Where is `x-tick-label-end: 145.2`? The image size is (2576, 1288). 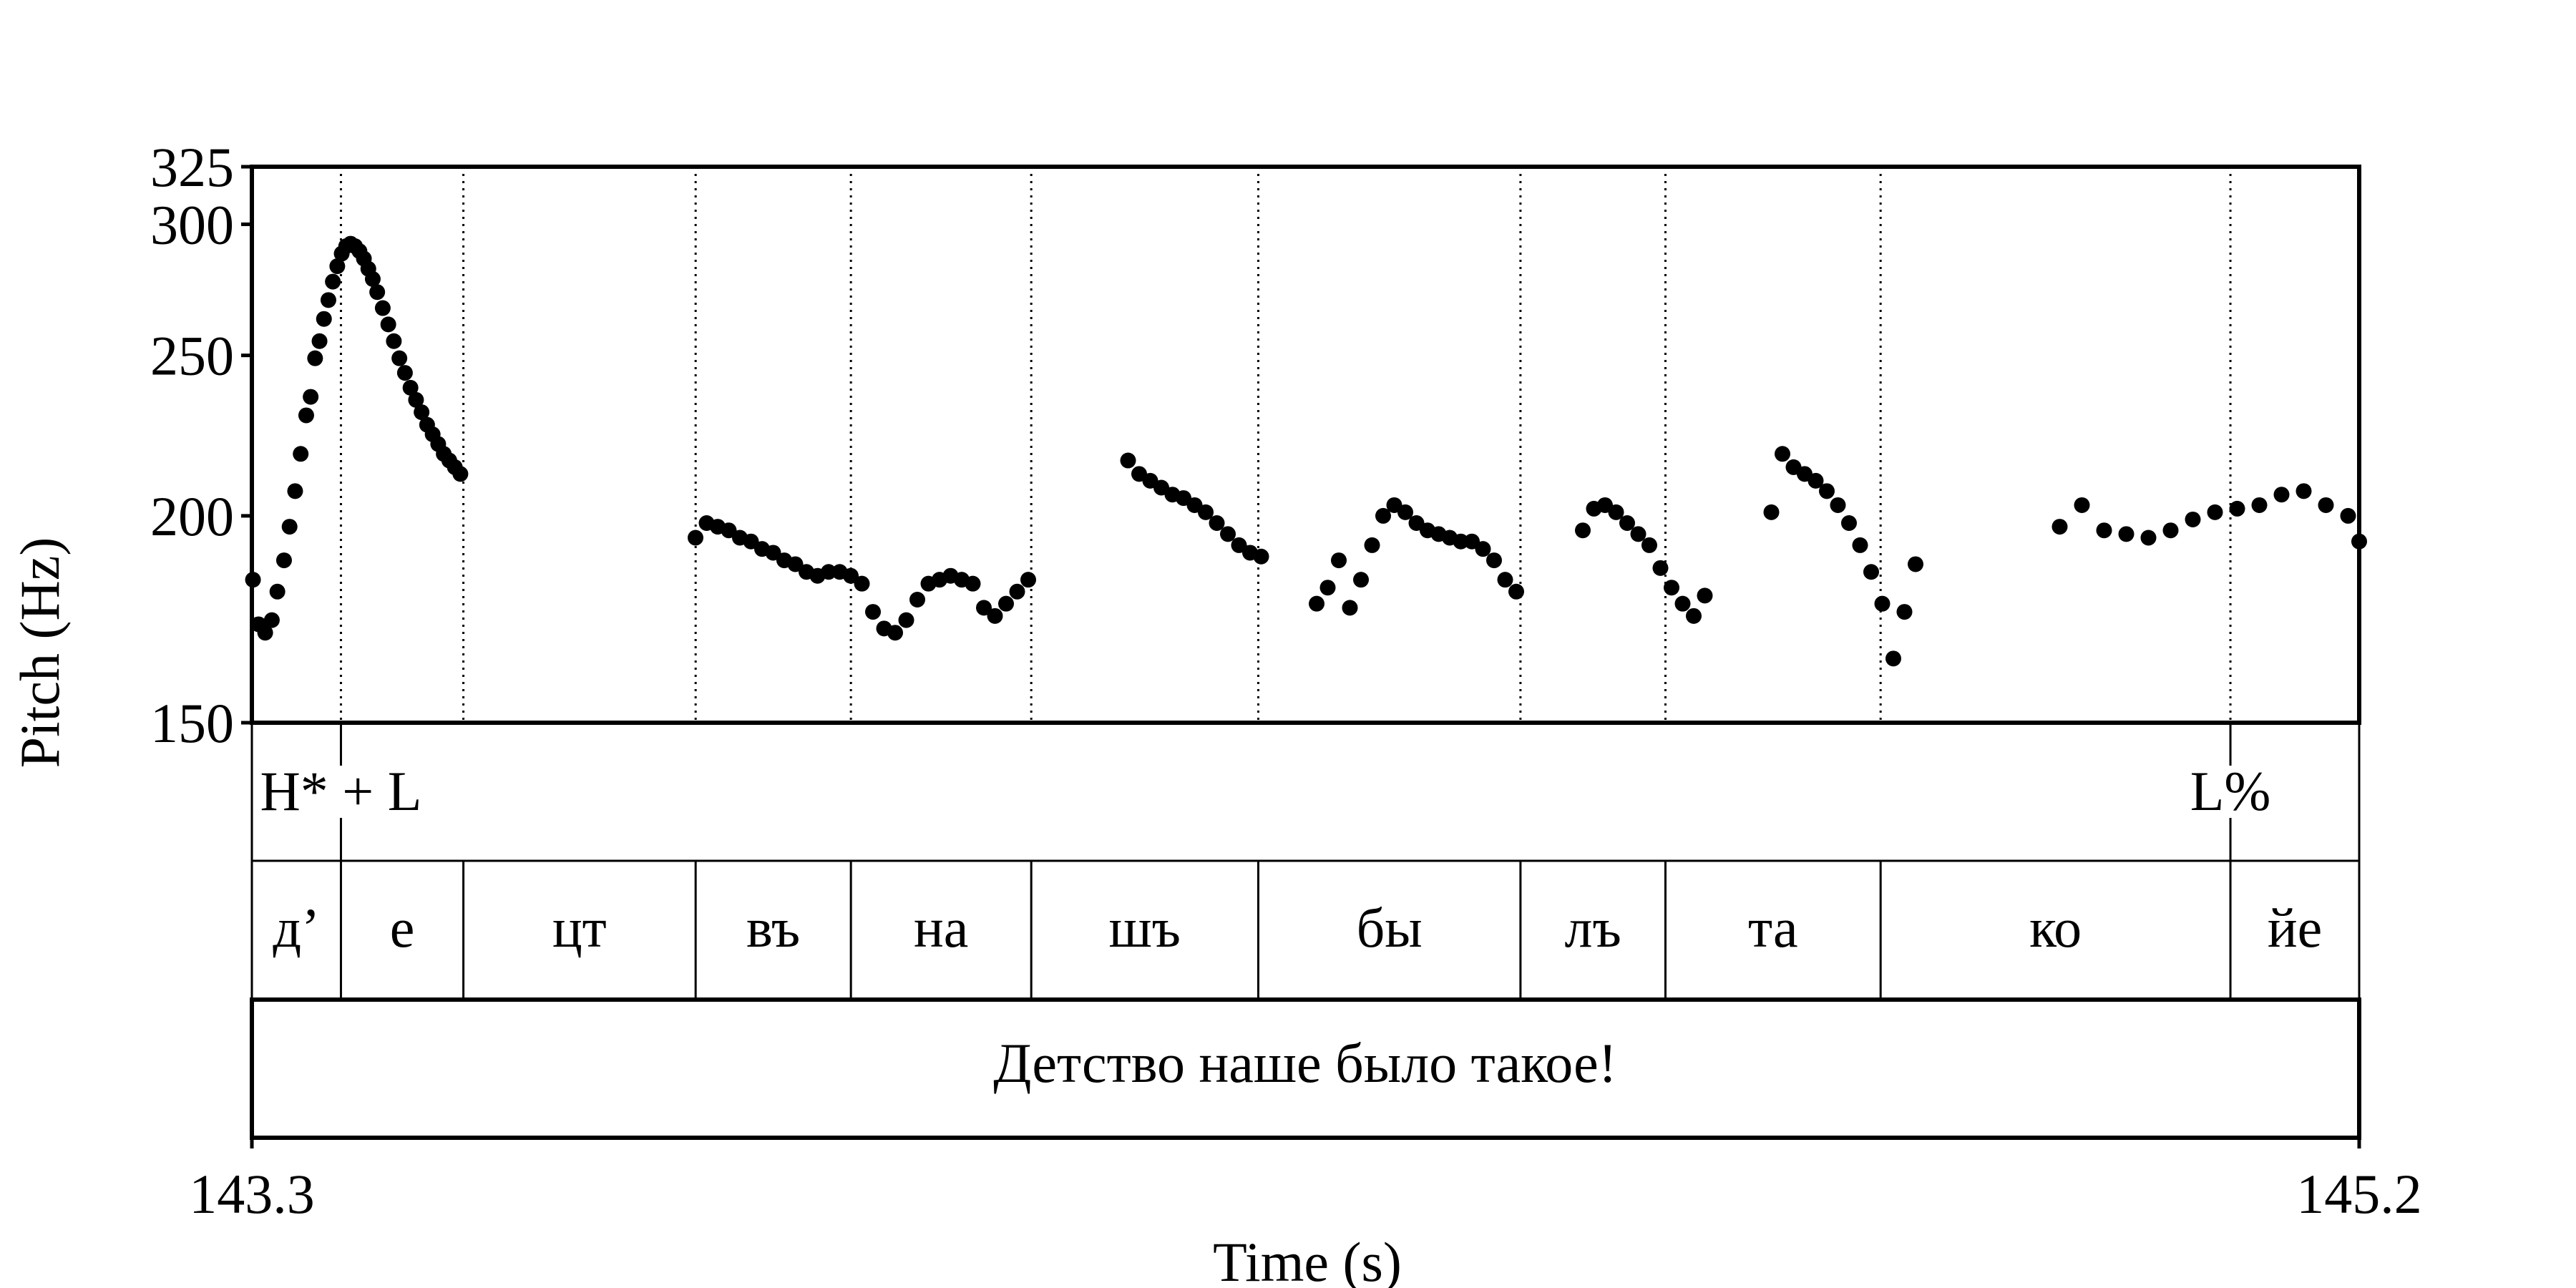 x-tick-label-end: 145.2 is located at coordinates (2359, 1194).